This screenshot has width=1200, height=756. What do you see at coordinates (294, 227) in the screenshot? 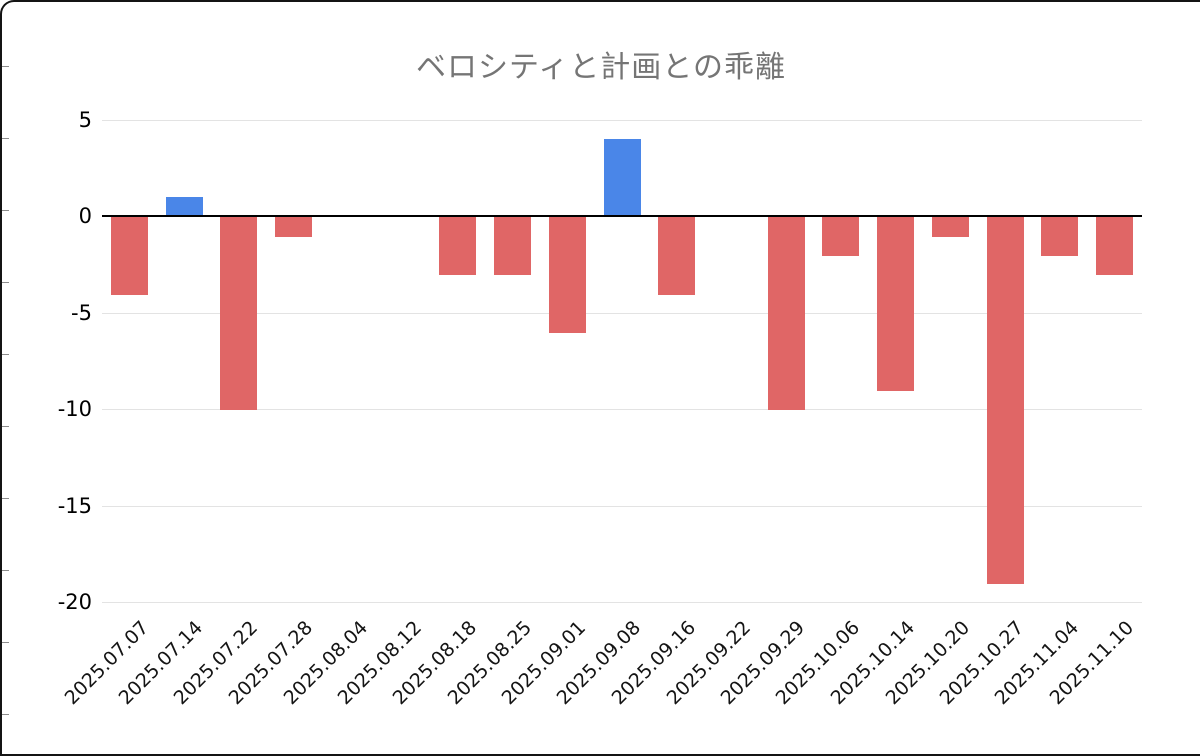
I see `bar-2025.07.28` at bounding box center [294, 227].